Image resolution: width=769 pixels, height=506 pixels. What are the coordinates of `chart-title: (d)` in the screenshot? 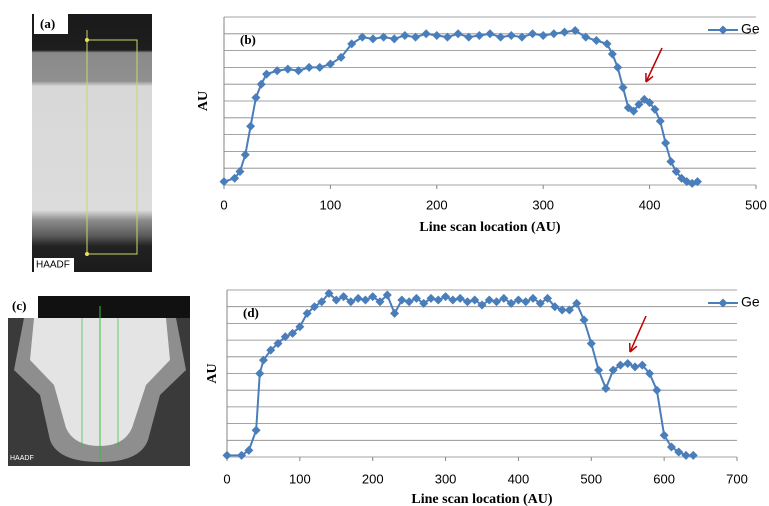 It's located at (251, 312).